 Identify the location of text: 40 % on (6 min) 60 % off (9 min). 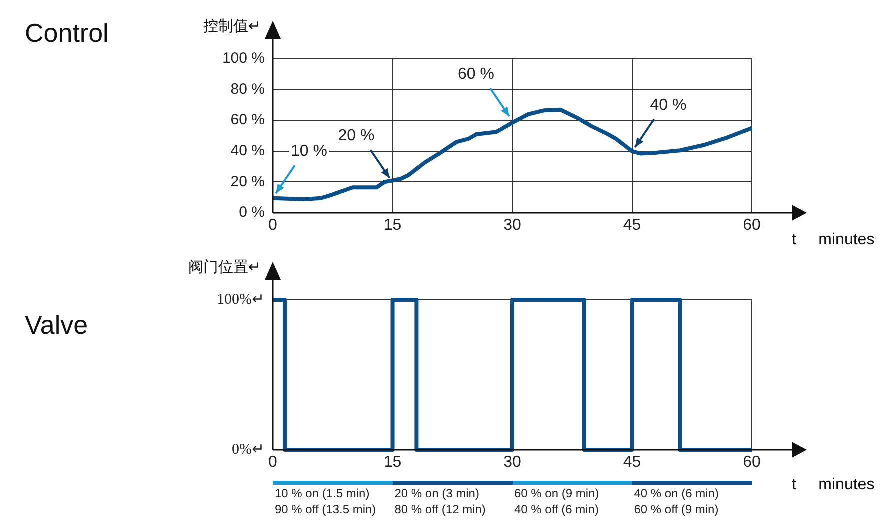
(676, 501).